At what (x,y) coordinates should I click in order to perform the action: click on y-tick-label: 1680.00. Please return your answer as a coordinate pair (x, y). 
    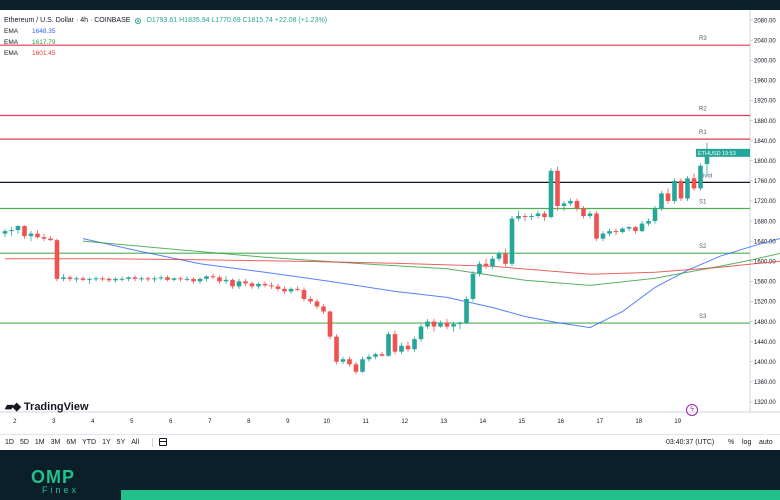
    Looking at the image, I should click on (765, 222).